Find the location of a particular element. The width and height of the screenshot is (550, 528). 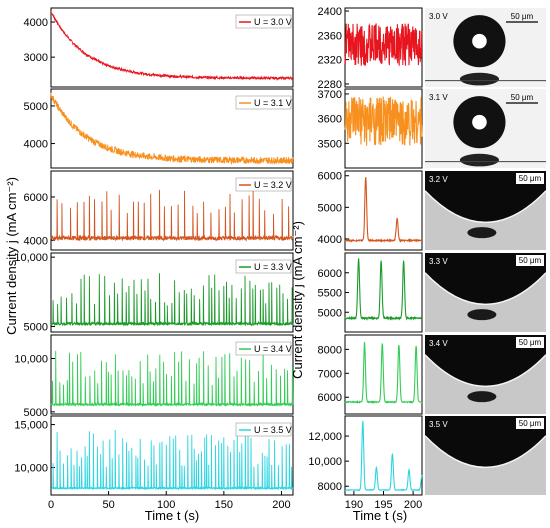

y-axis-label-right: Current density j (mA cm⁻²) is located at coordinates (297, 300).